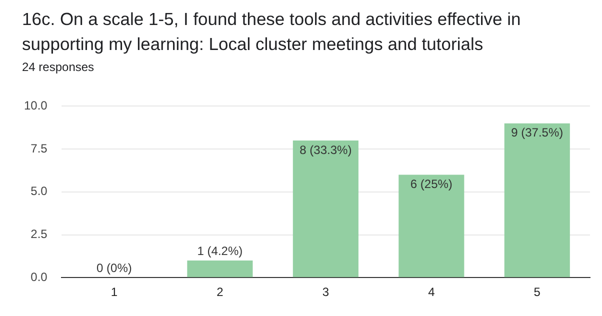  What do you see at coordinates (220, 292) in the screenshot?
I see `x-tick-label: 2` at bounding box center [220, 292].